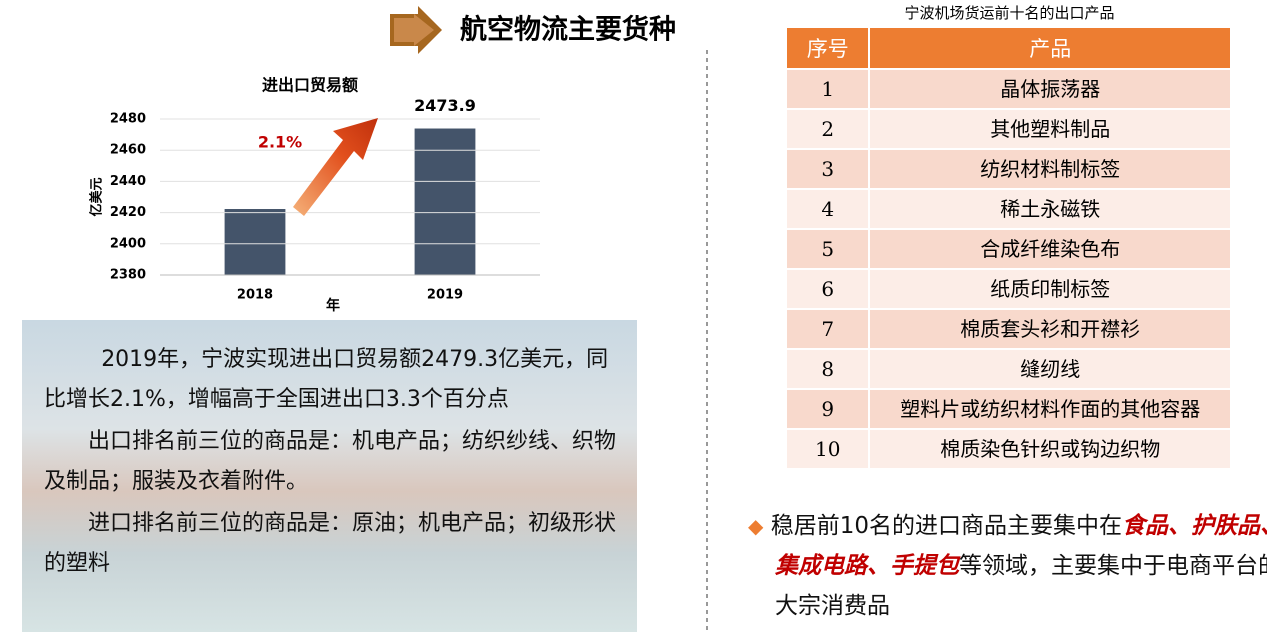 Image resolution: width=1267 pixels, height=642 pixels. What do you see at coordinates (1050, 208) in the screenshot?
I see `table-cell: 稀土永磁铁` at bounding box center [1050, 208].